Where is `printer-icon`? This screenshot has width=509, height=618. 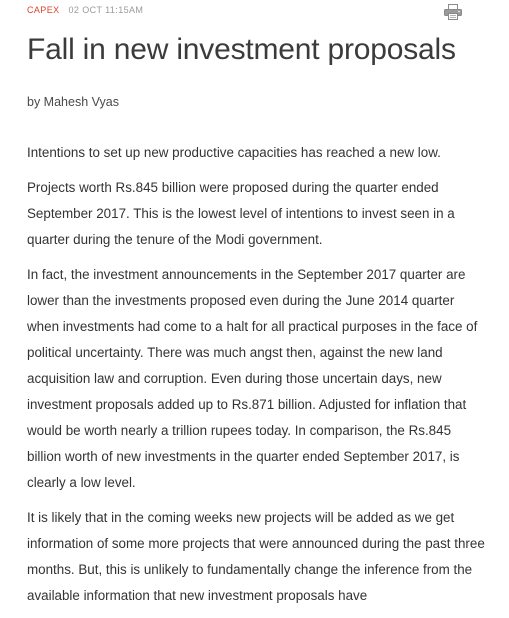 printer-icon is located at coordinates (453, 12).